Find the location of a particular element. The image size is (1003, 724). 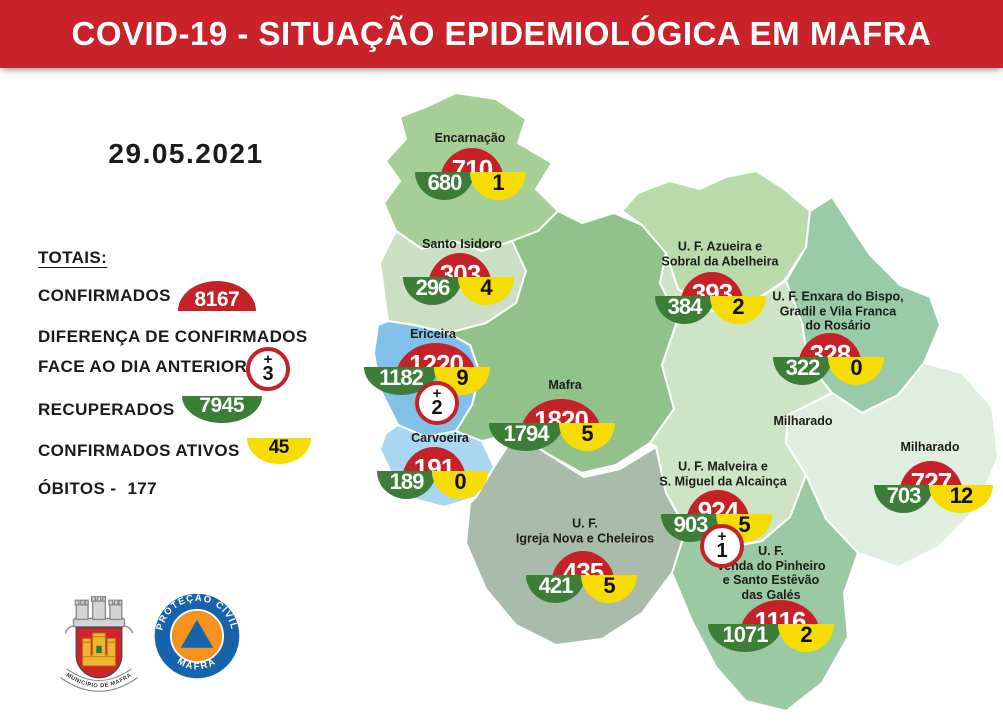

recovered-badge: 296 is located at coordinates (432, 291).